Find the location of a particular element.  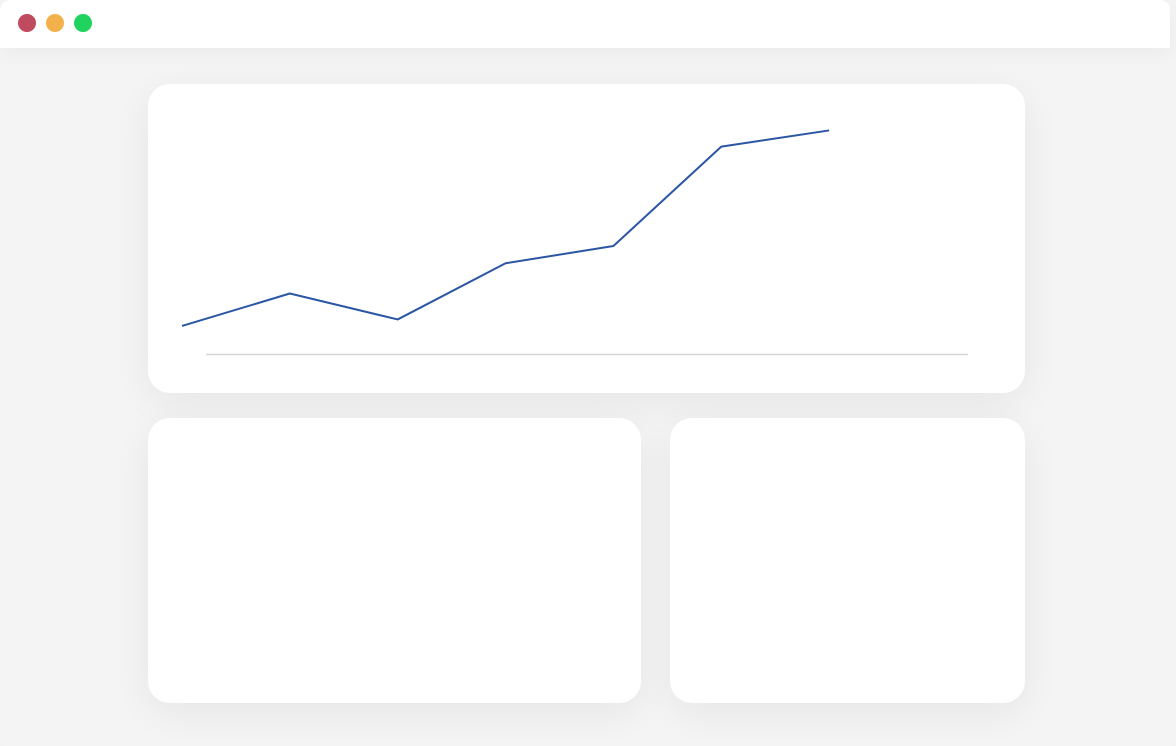

close-button is located at coordinates (27, 23).